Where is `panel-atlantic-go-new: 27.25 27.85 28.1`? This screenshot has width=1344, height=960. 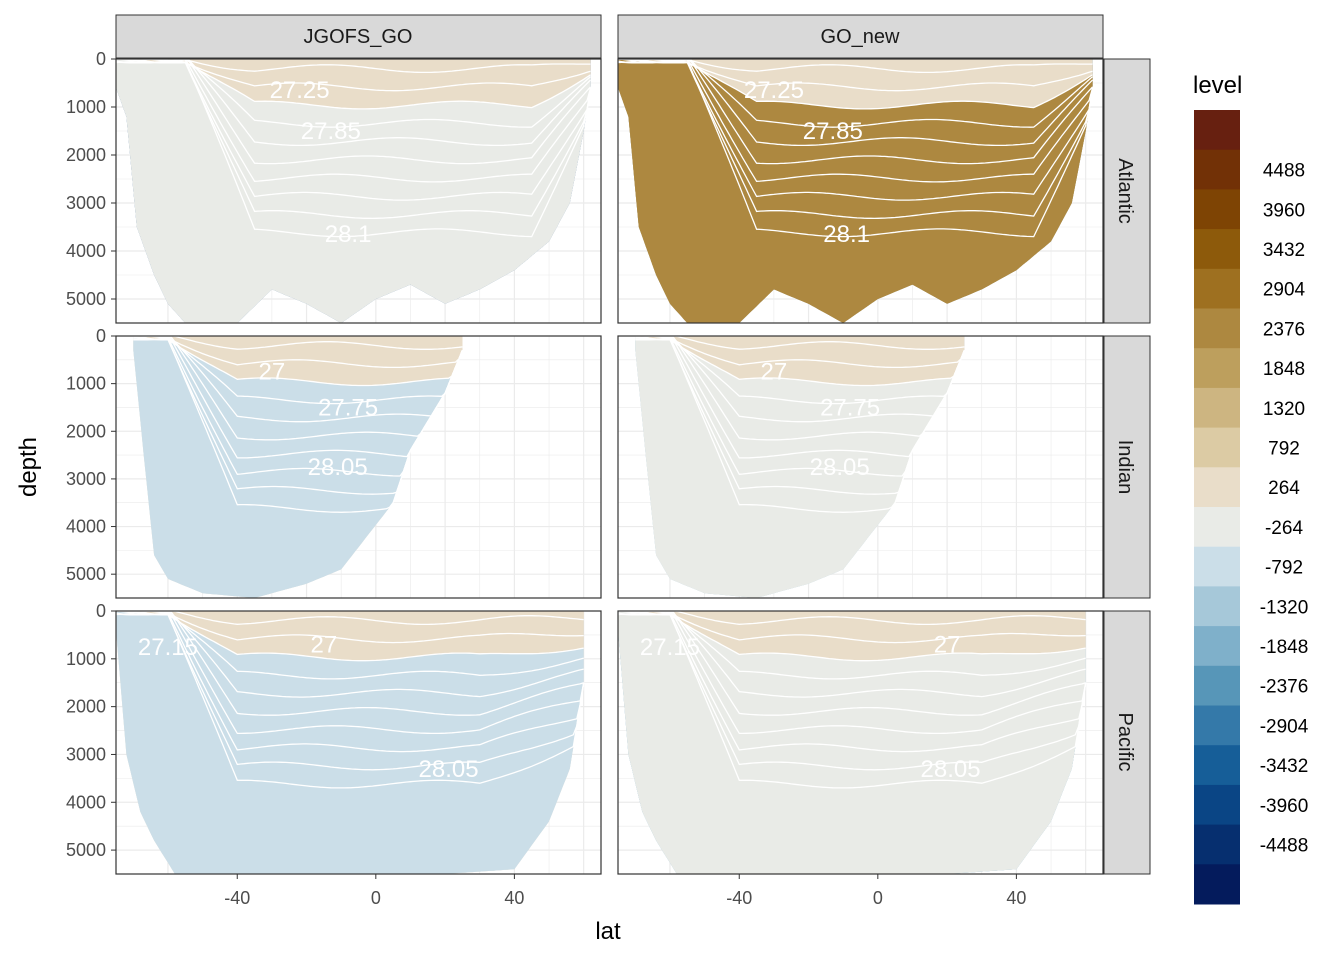
panel-atlantic-go-new: 27.25 27.85 28.1 is located at coordinates (860, 191).